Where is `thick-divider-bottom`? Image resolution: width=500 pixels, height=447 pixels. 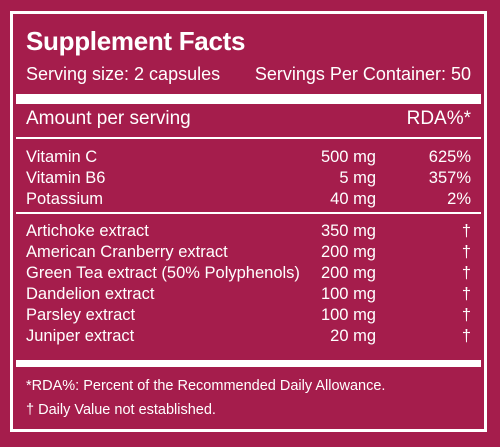 thick-divider-bottom is located at coordinates (248, 363).